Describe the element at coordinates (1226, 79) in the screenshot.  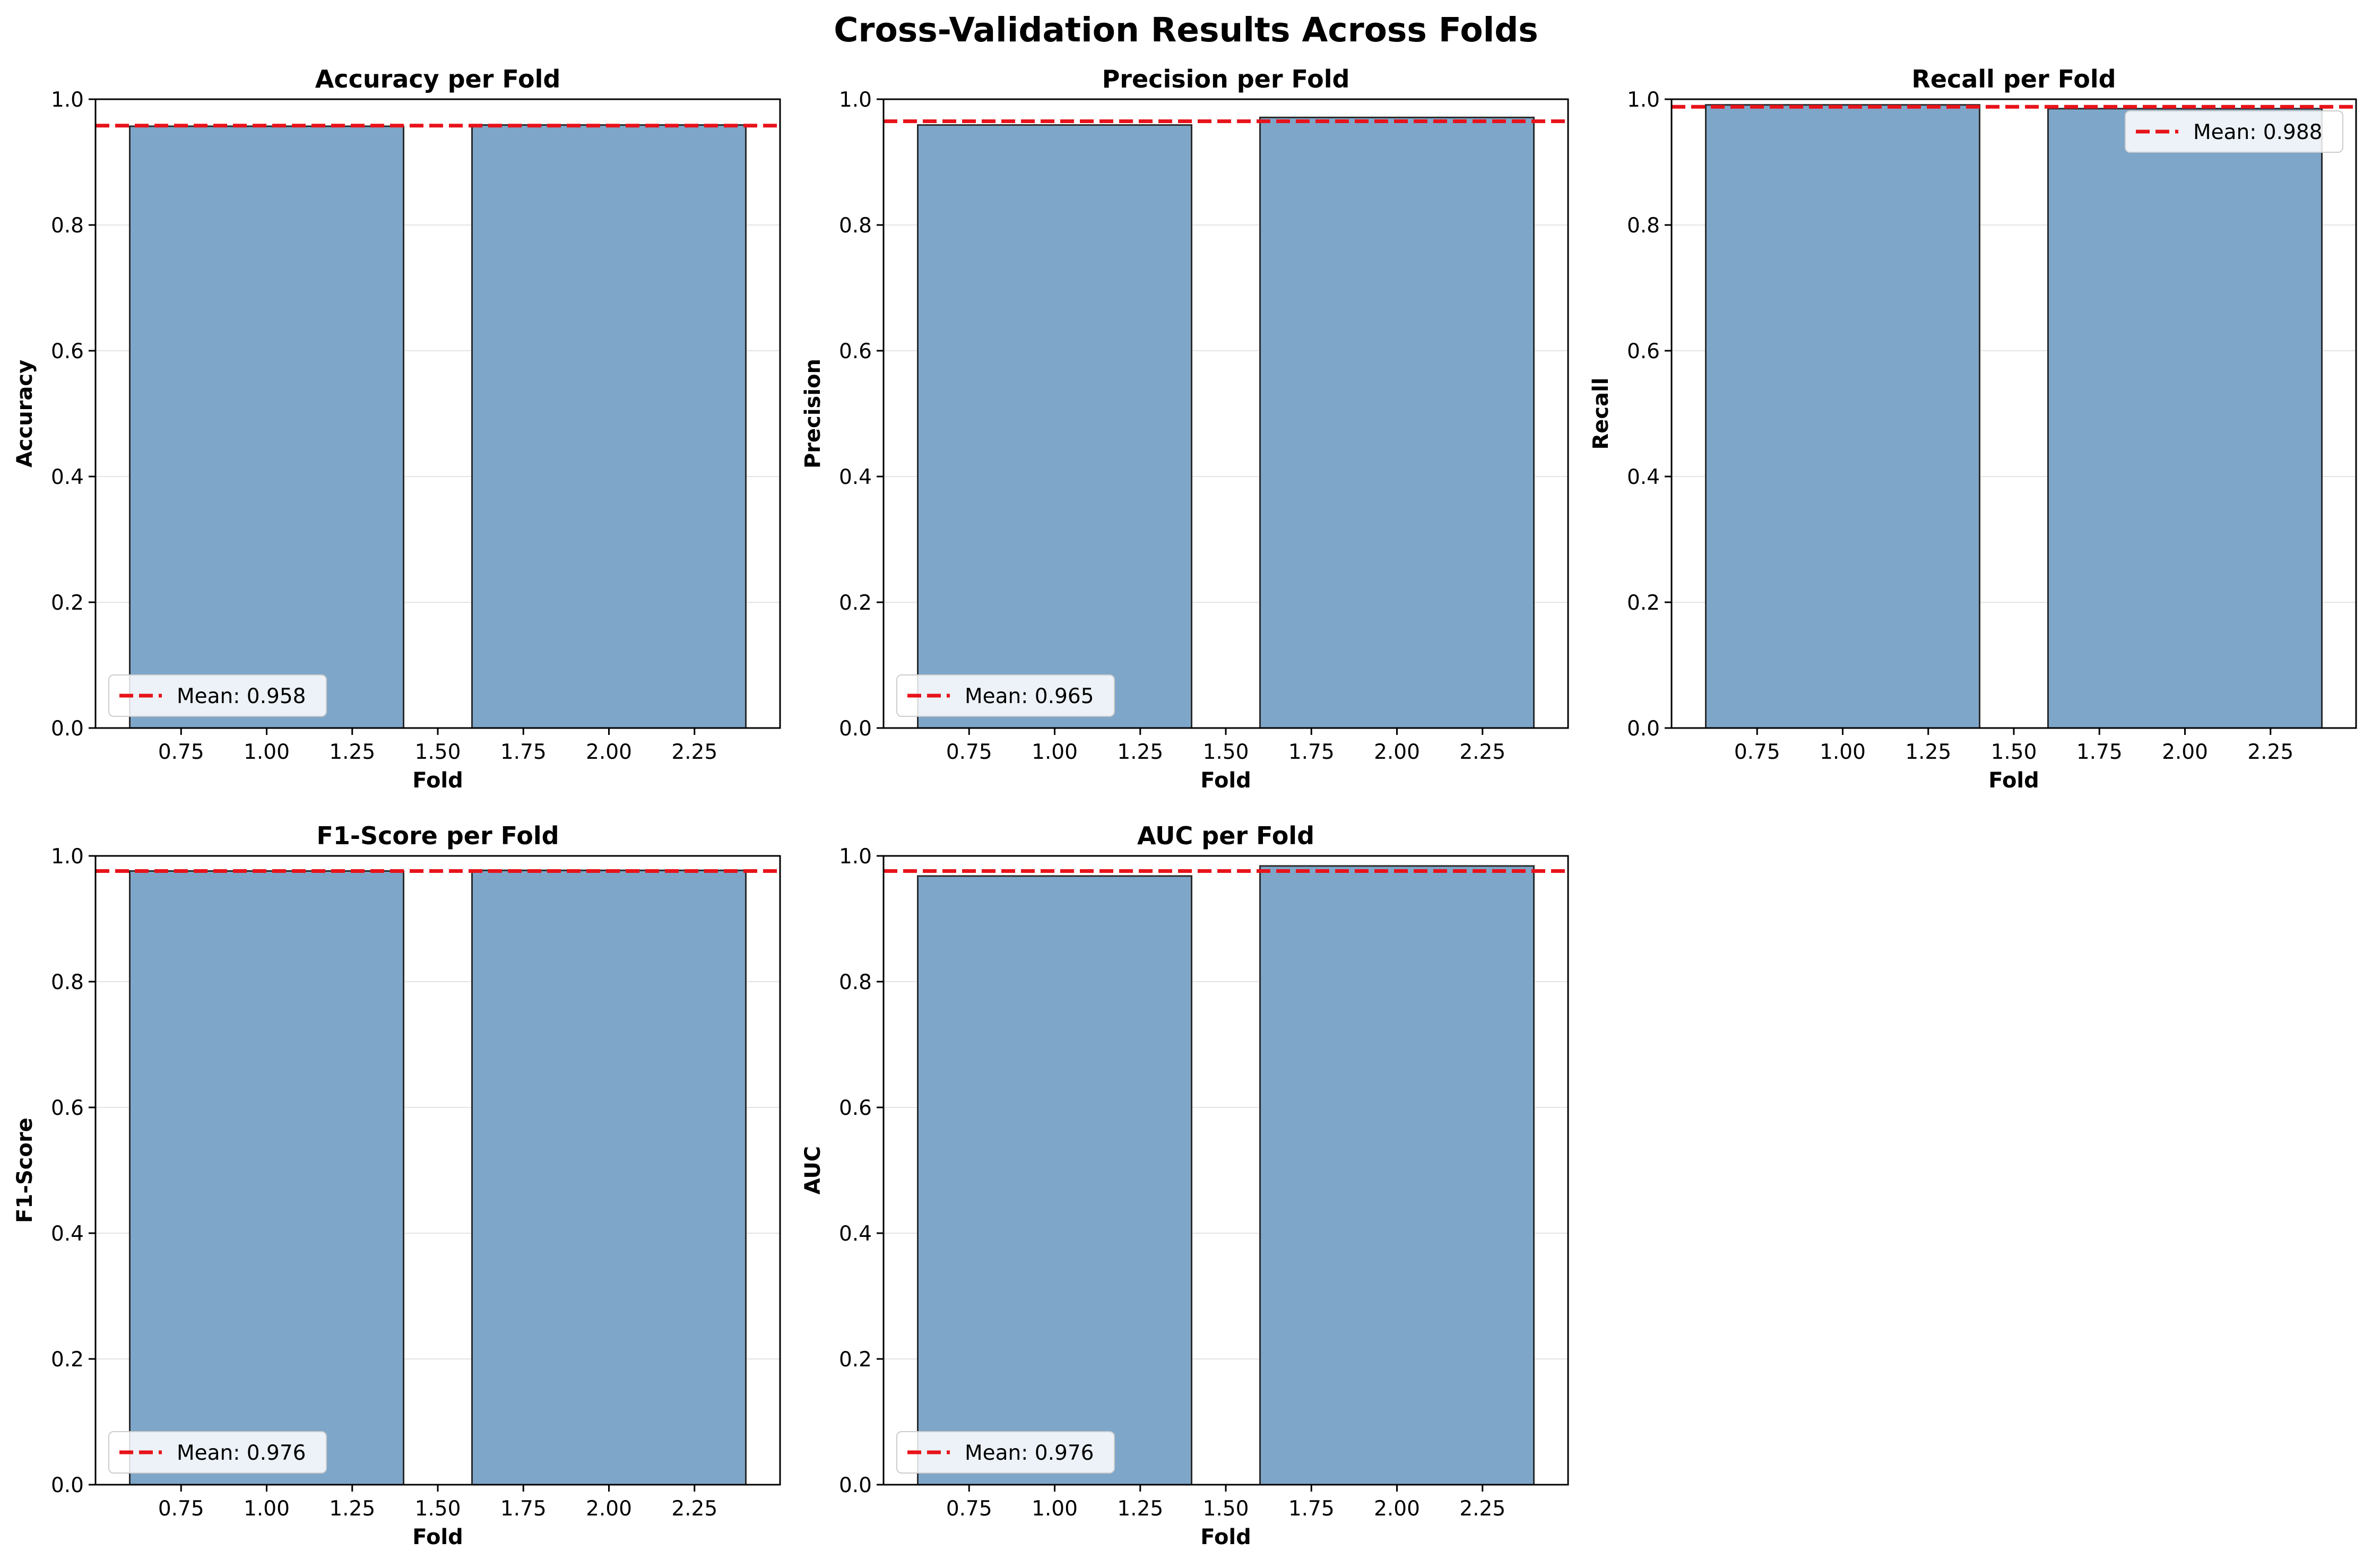
I see `subplot-title: Precision per Fold` at that location.